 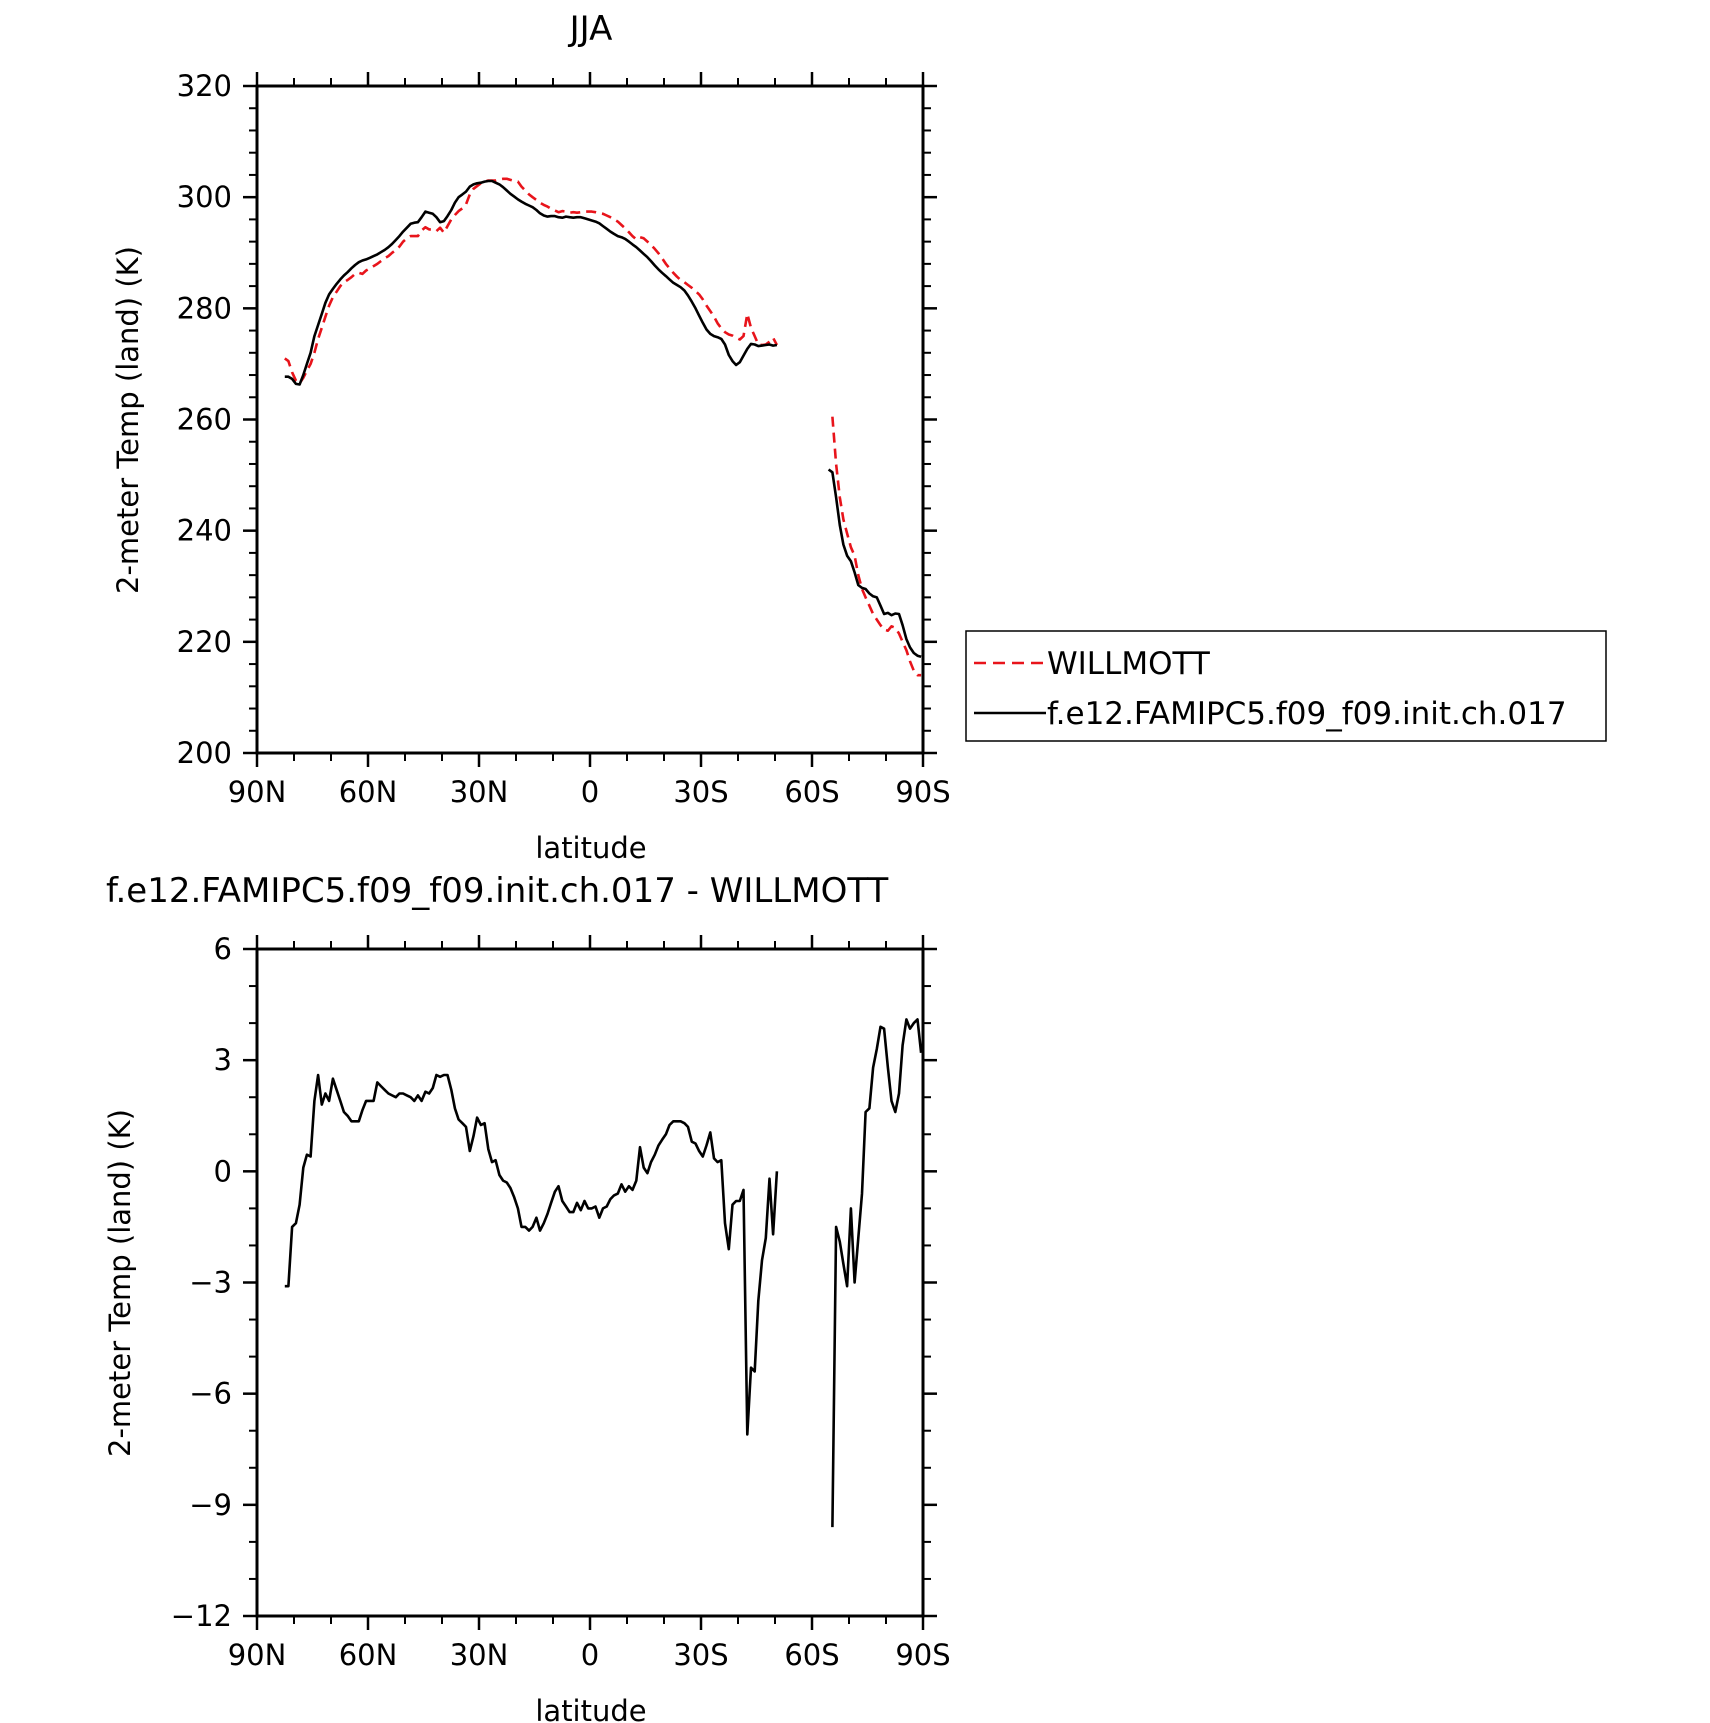 I want to click on y-tick-label: 220, so click(x=204, y=642).